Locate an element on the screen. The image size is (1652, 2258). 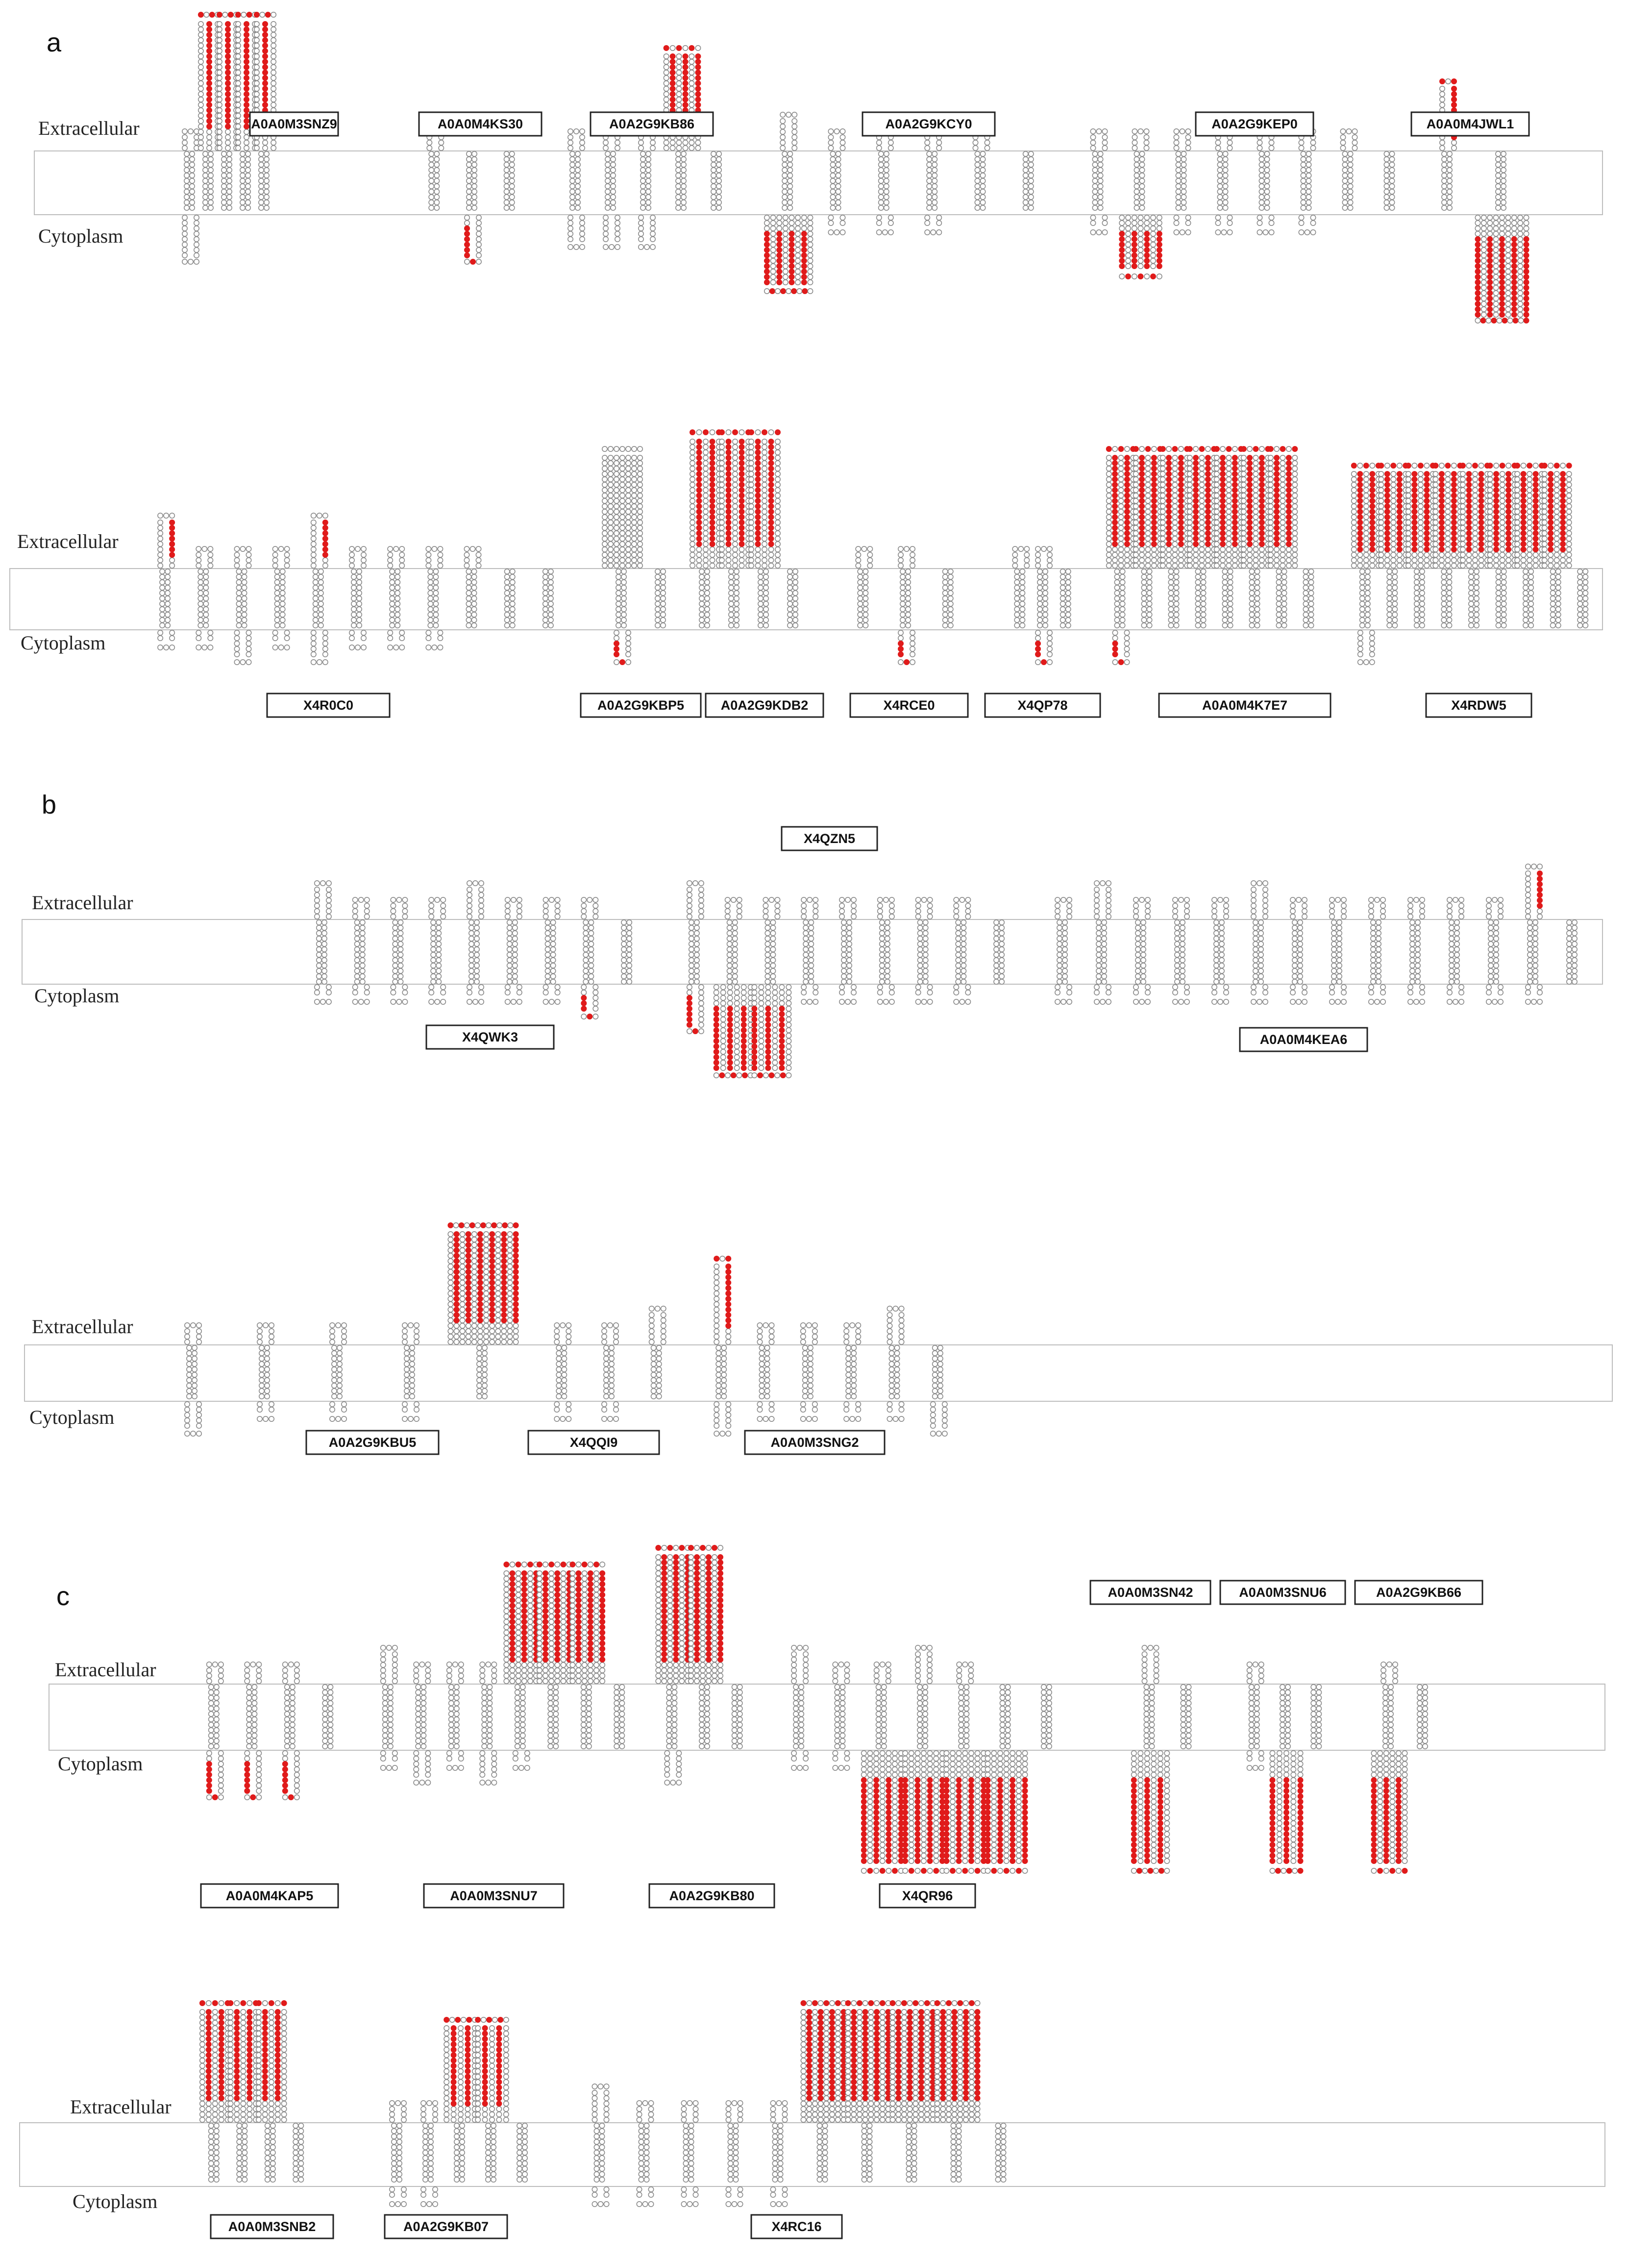
tm-helix is located at coordinates (1447, 599).